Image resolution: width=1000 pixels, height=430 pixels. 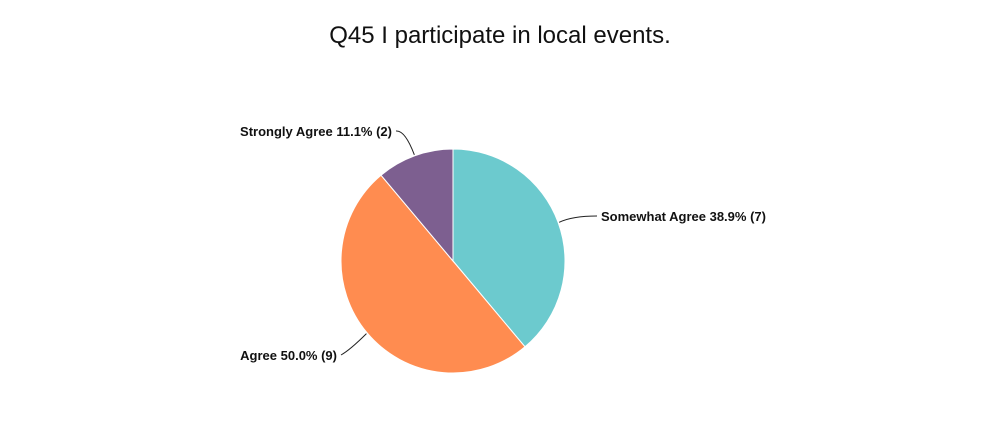 What do you see at coordinates (288, 355) in the screenshot?
I see `slice-label-1: Agree 50.0% (9)` at bounding box center [288, 355].